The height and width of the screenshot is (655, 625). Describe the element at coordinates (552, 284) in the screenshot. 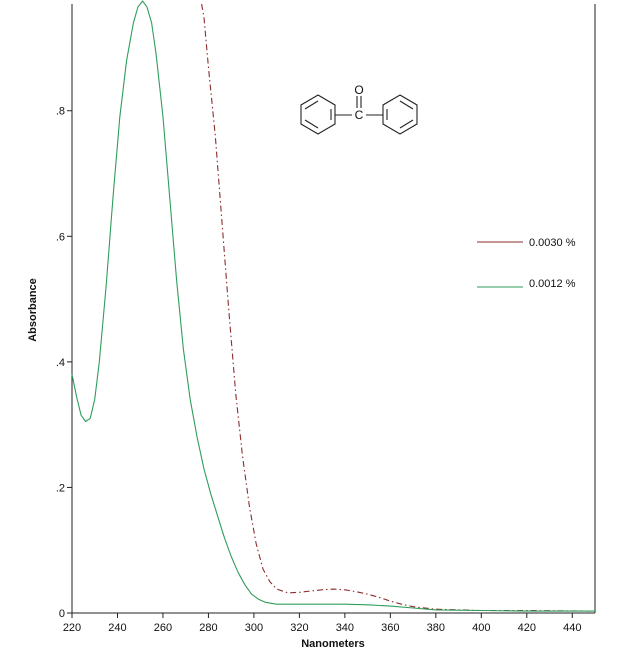

I see `legend-label-0012: 0.0012 %` at that location.